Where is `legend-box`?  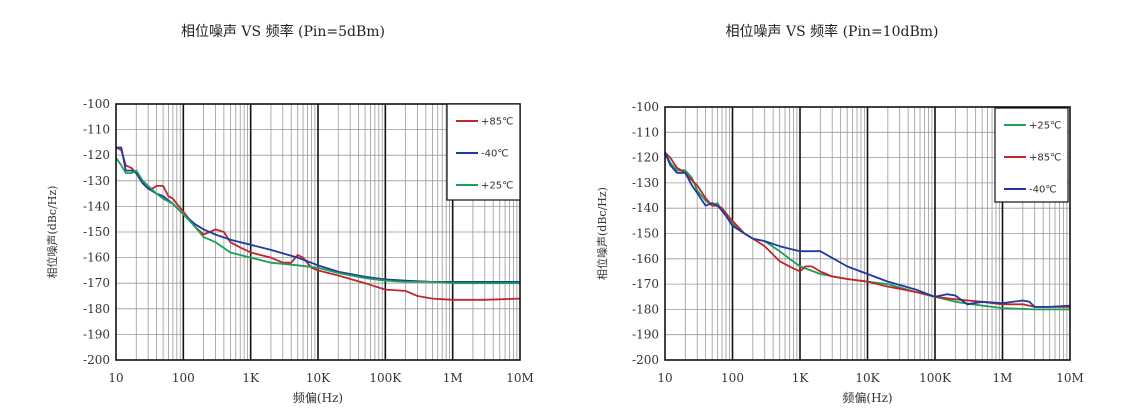
legend-box is located at coordinates (1031, 155).